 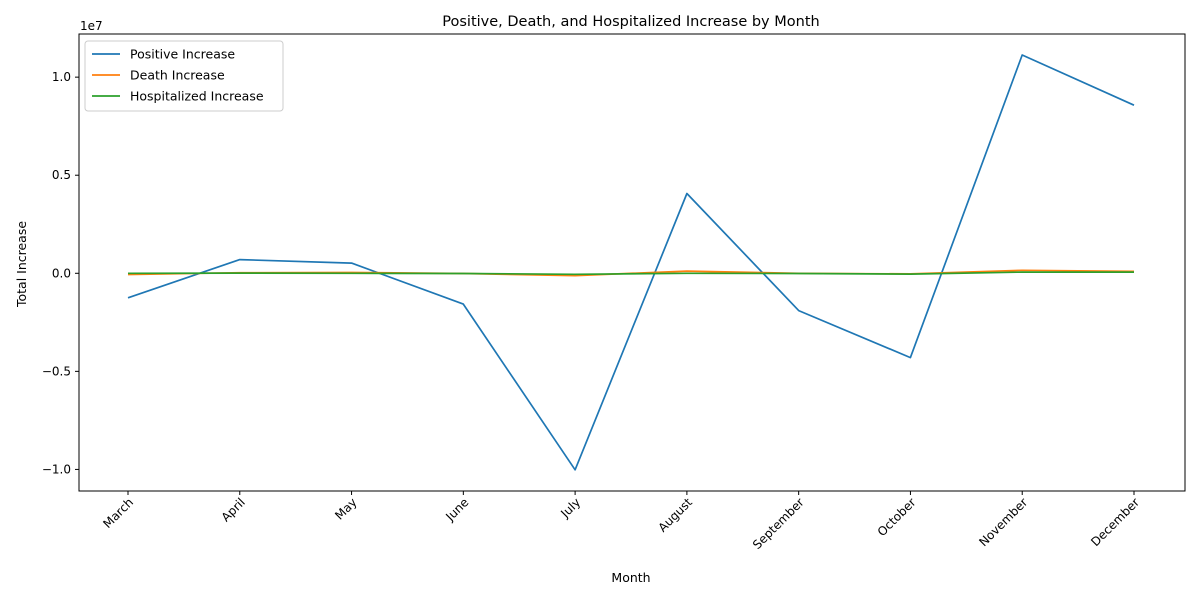 I want to click on x-tick-label: May, so click(x=345, y=508).